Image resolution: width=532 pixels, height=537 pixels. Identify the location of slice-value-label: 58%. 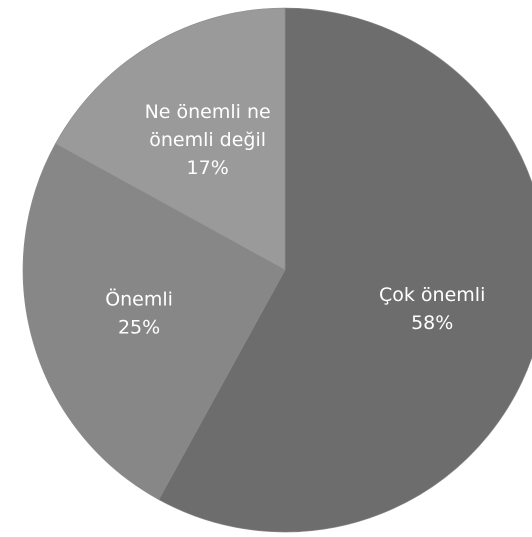
(432, 323).